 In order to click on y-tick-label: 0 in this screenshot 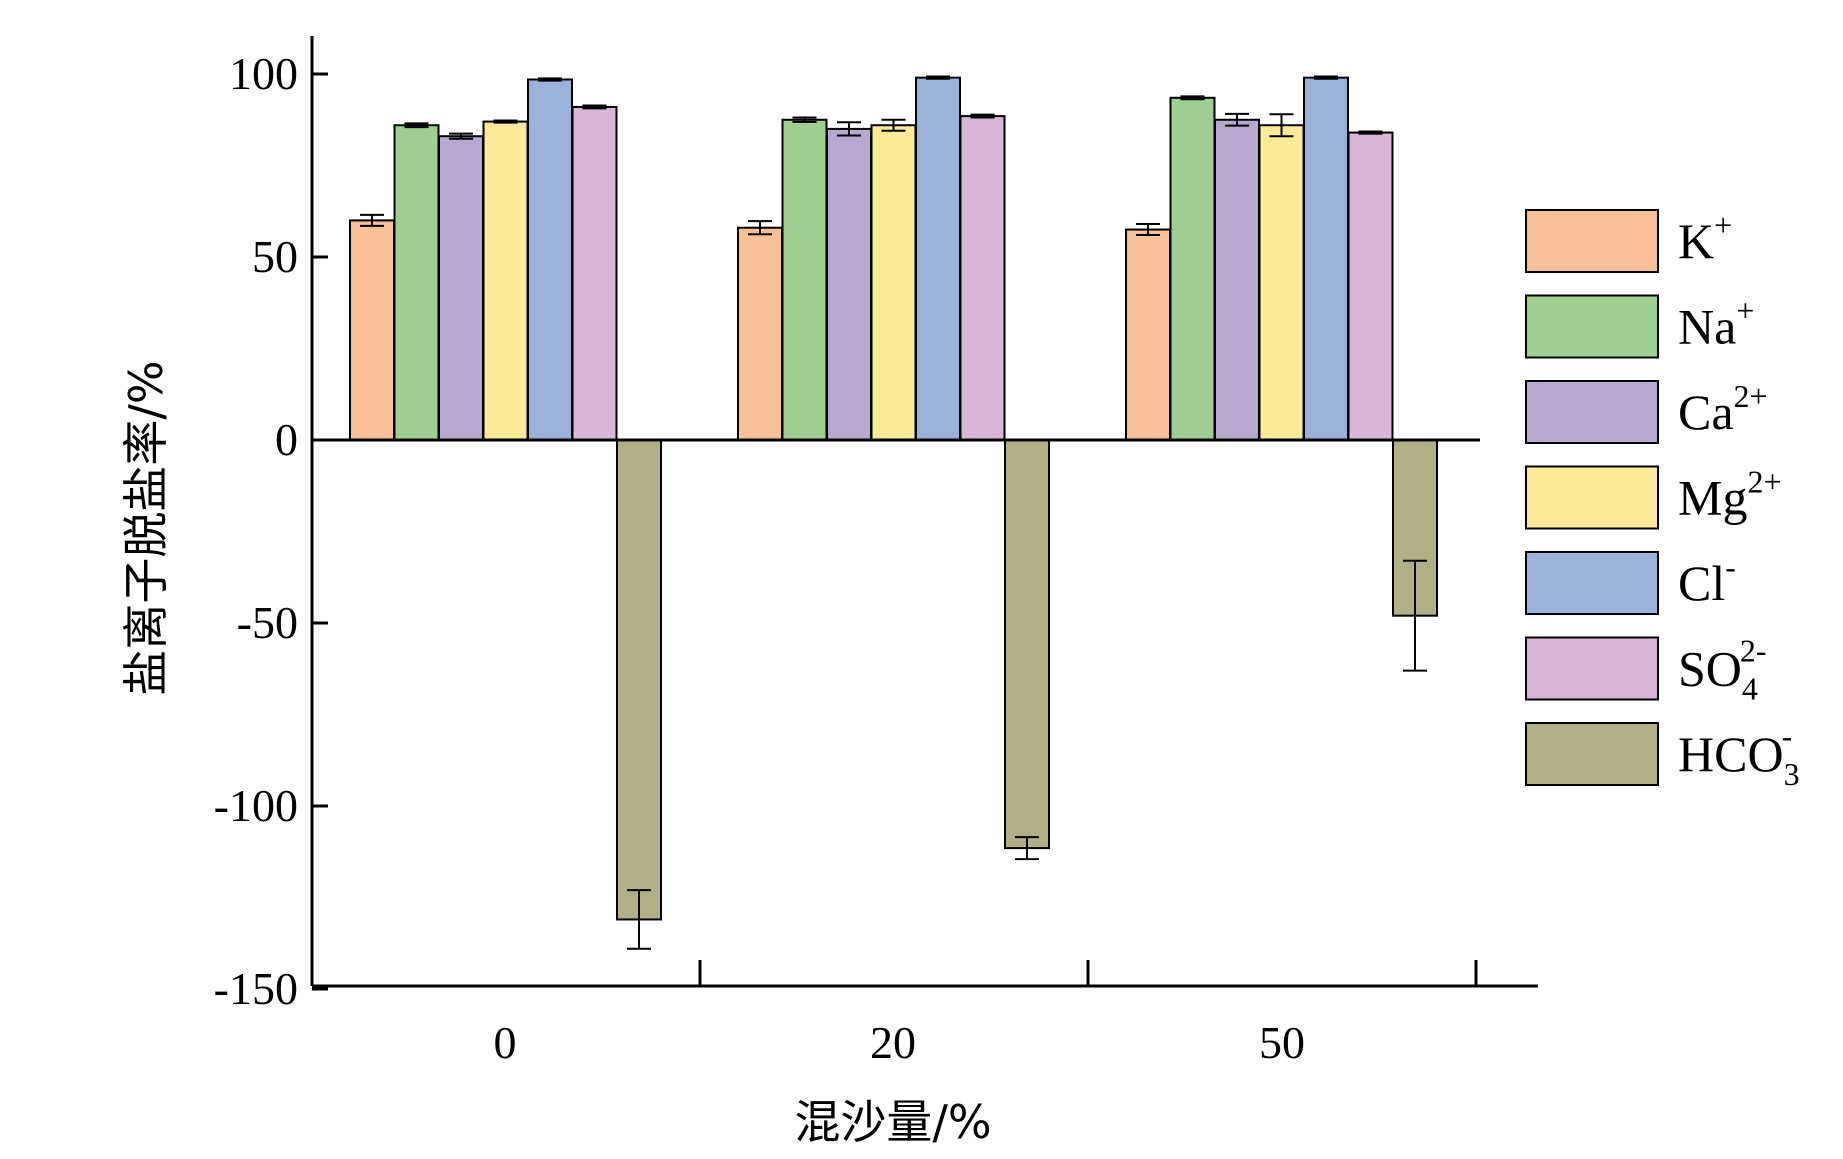, I will do `click(286, 439)`.